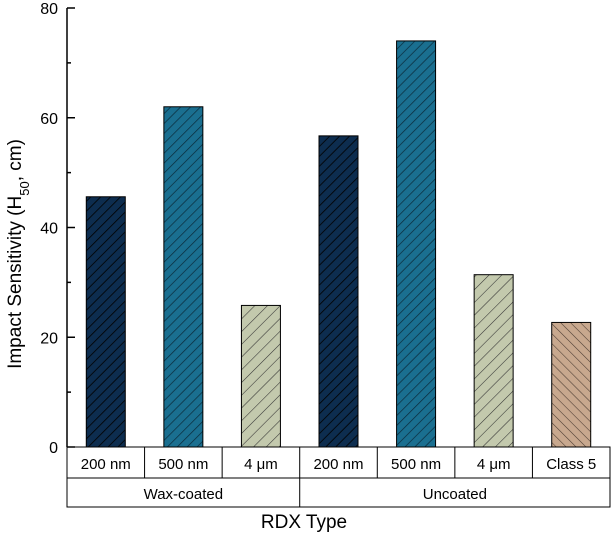  I want to click on group-label: Uncoated, so click(455, 494).